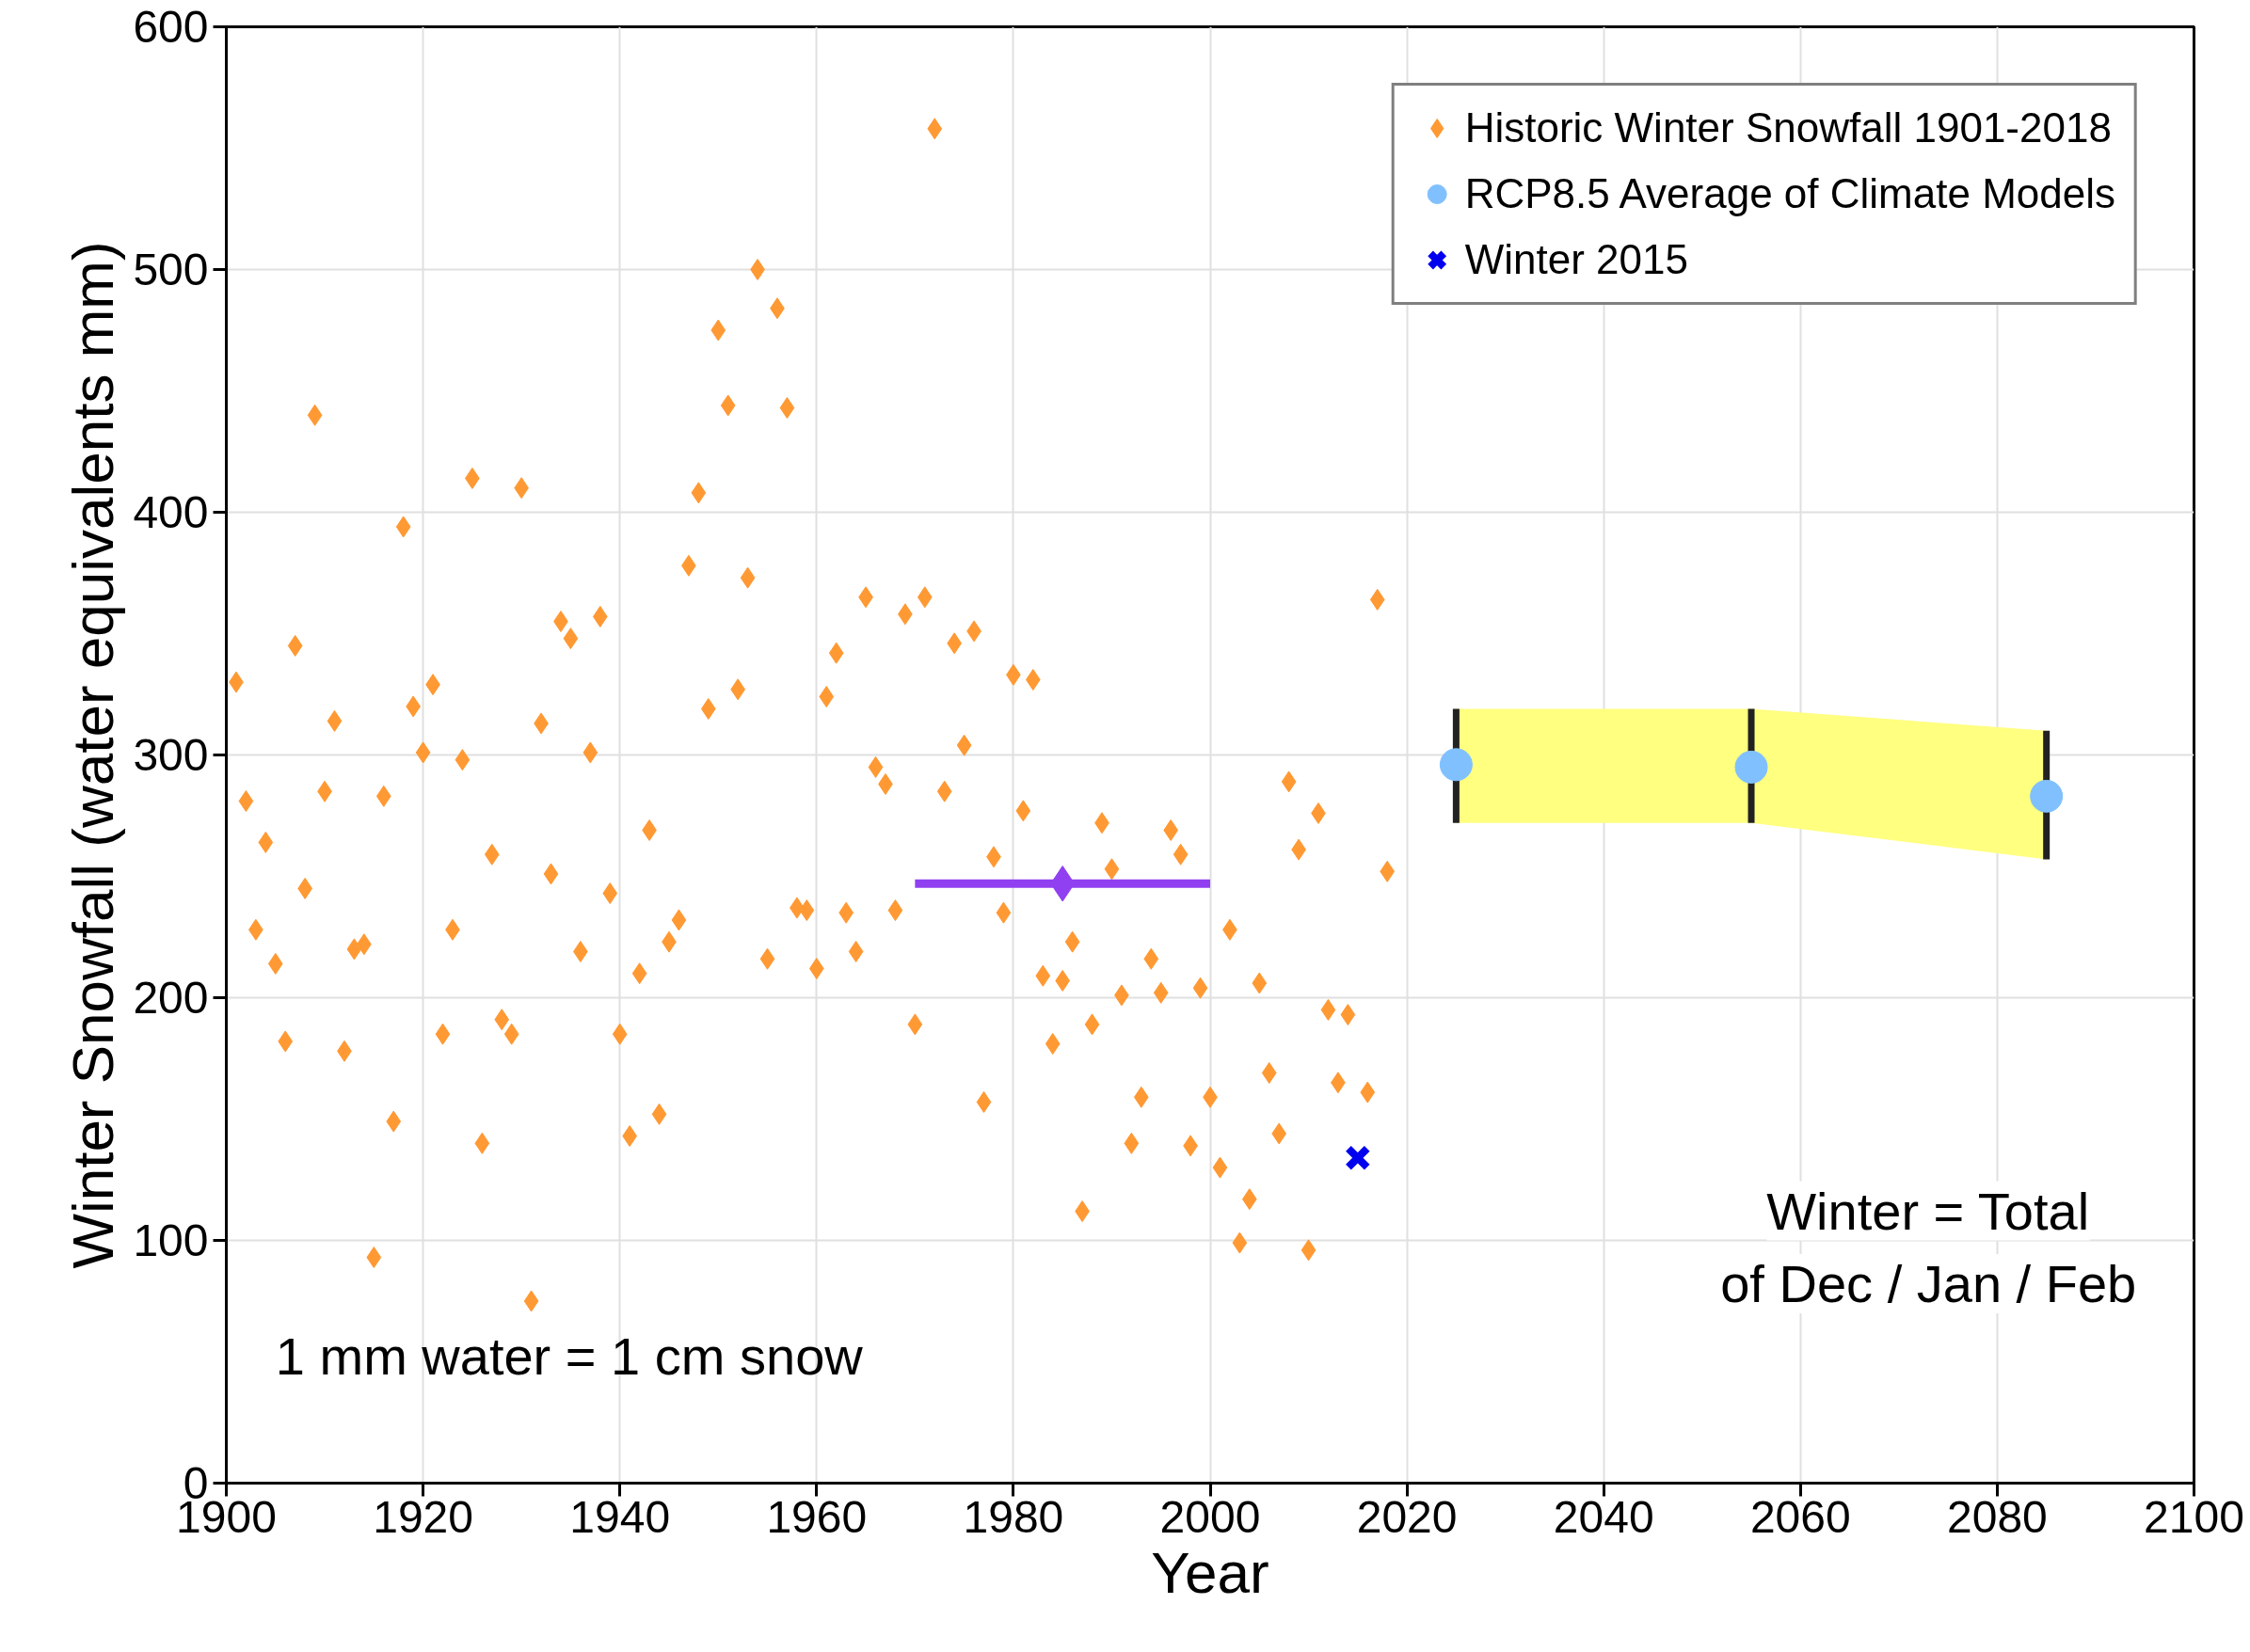 This screenshot has height=1652, width=2250. I want to click on x-tick-label: 1980, so click(1014, 1516).